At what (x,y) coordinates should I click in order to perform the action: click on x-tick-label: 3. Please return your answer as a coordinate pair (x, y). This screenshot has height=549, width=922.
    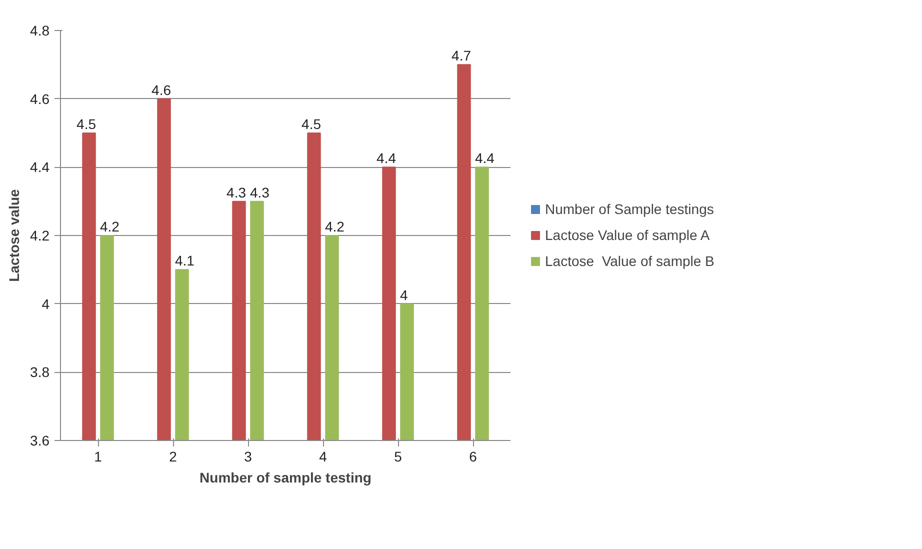
    Looking at the image, I should click on (248, 456).